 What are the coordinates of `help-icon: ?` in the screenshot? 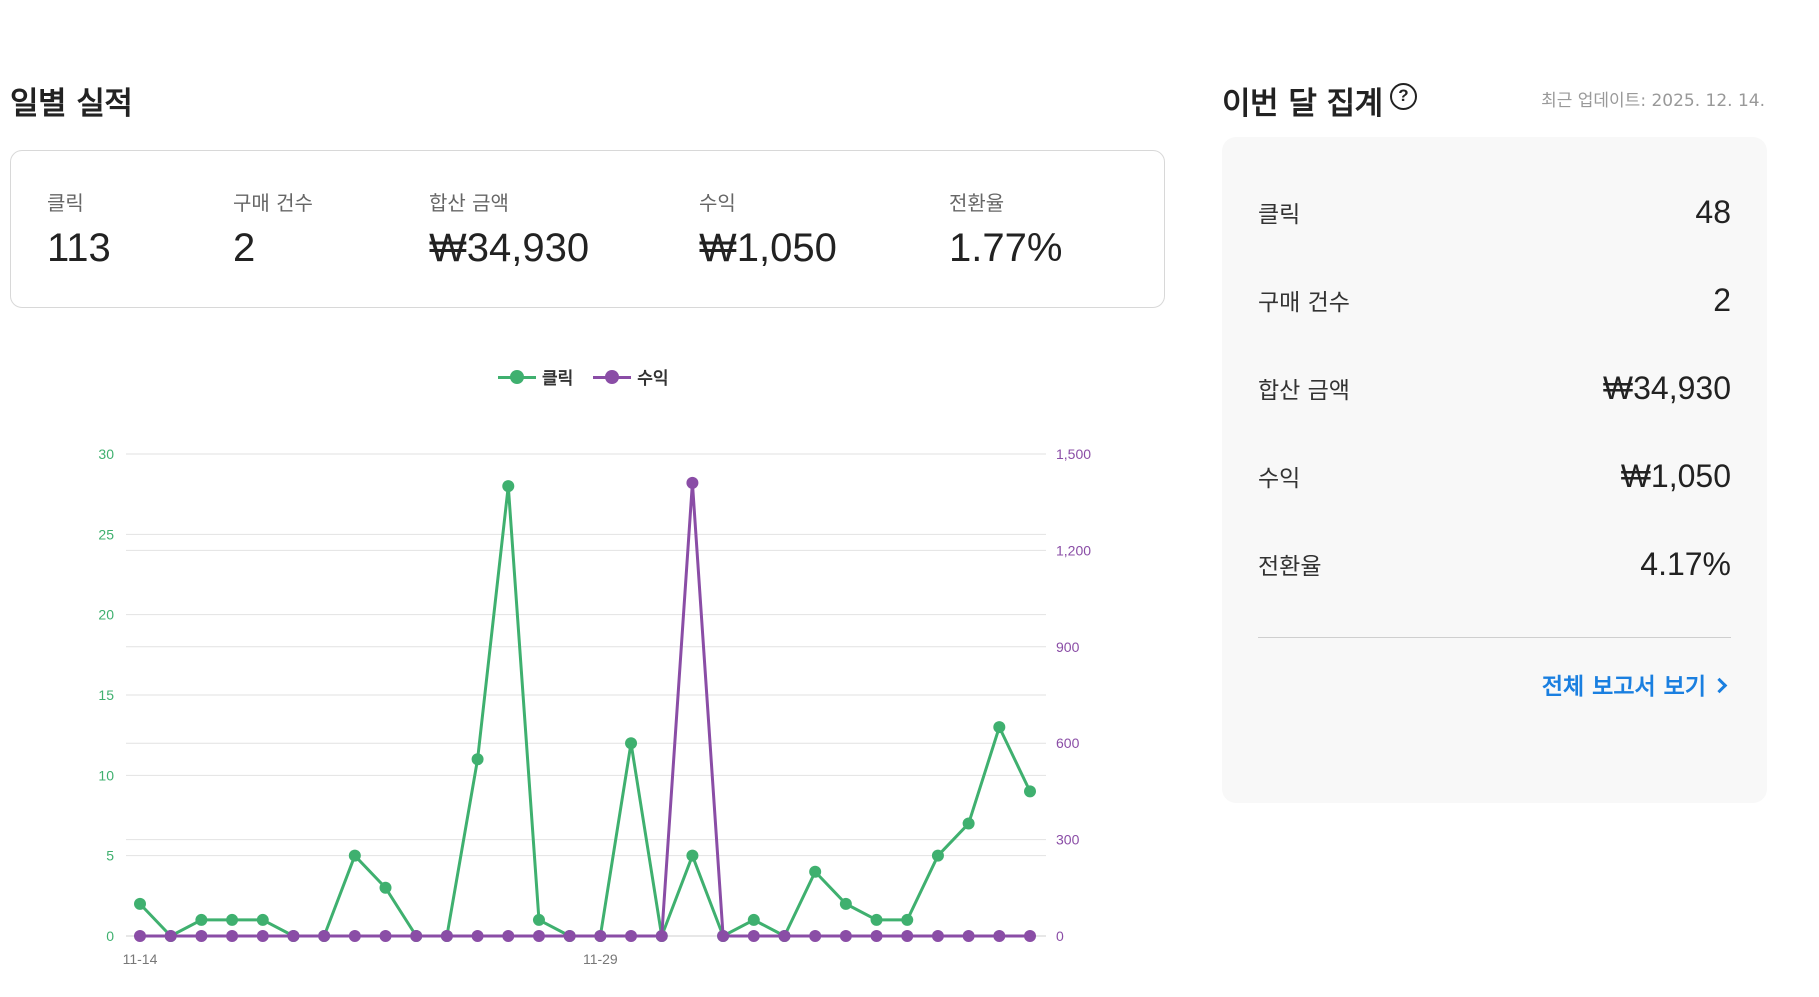 It's located at (1403, 96).